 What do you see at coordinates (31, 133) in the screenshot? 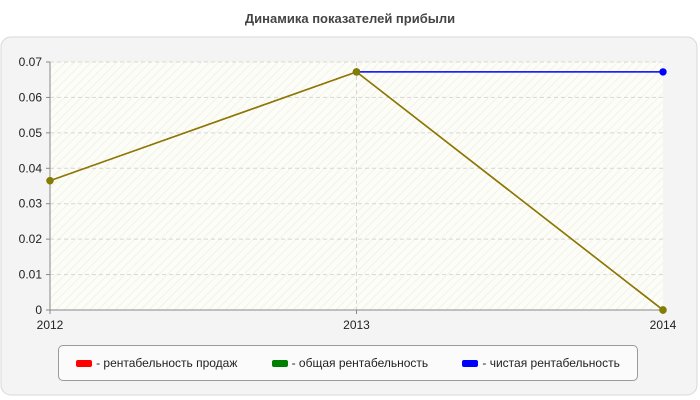
I see `y-tick-label: 0.05` at bounding box center [31, 133].